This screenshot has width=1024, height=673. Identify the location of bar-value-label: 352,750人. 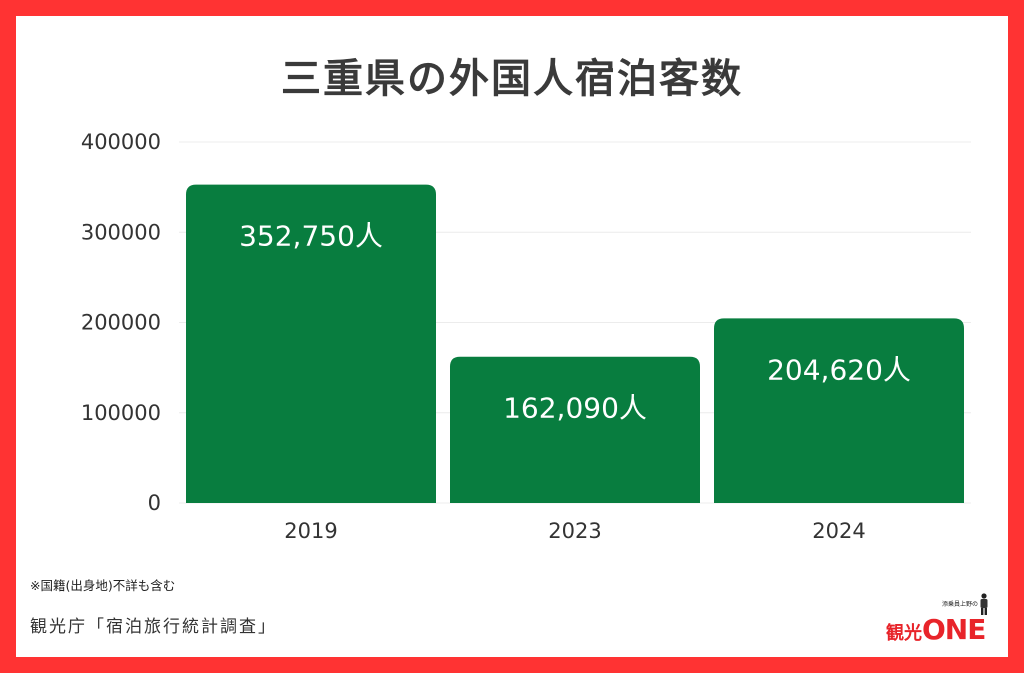
(311, 236).